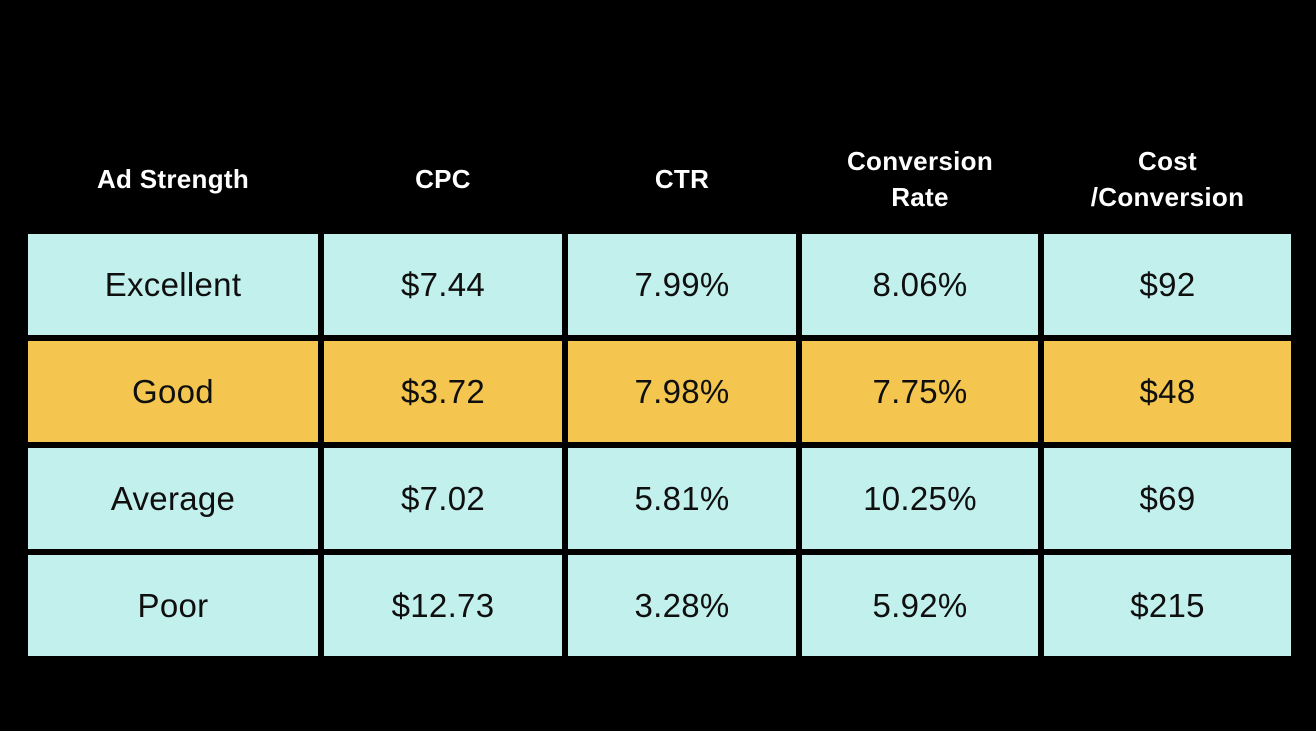 The width and height of the screenshot is (1316, 731). Describe the element at coordinates (920, 605) in the screenshot. I see `row-poor-conversion-rate-cell: 5.92%` at that location.